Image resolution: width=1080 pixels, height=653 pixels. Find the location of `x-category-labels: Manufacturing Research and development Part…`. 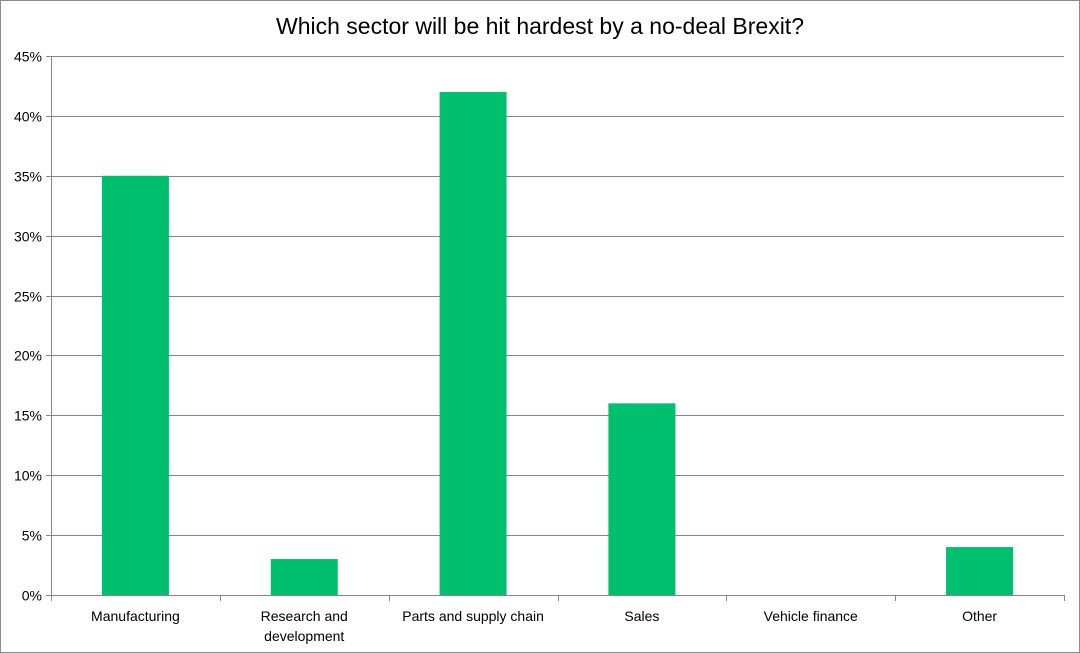

x-category-labels: Manufacturing Research and development Part… is located at coordinates (544, 626).